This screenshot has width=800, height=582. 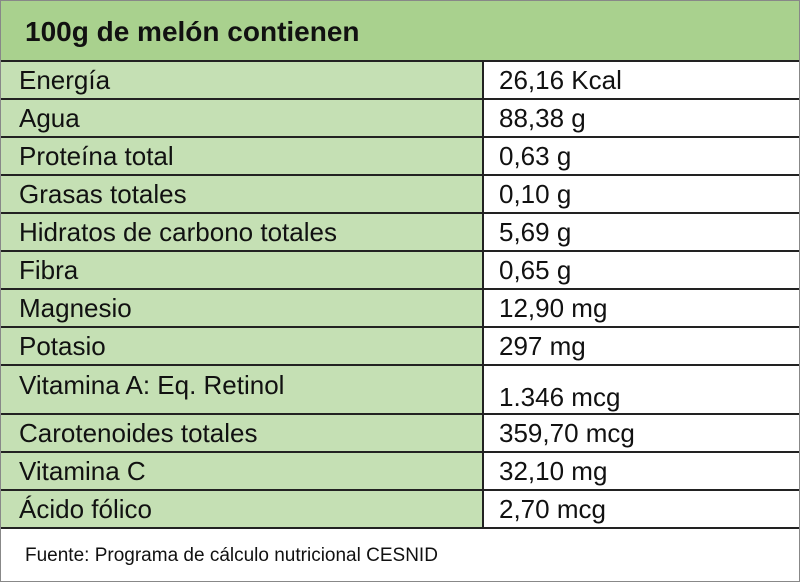 I want to click on nutrient-name: Fibra, so click(x=242, y=270).